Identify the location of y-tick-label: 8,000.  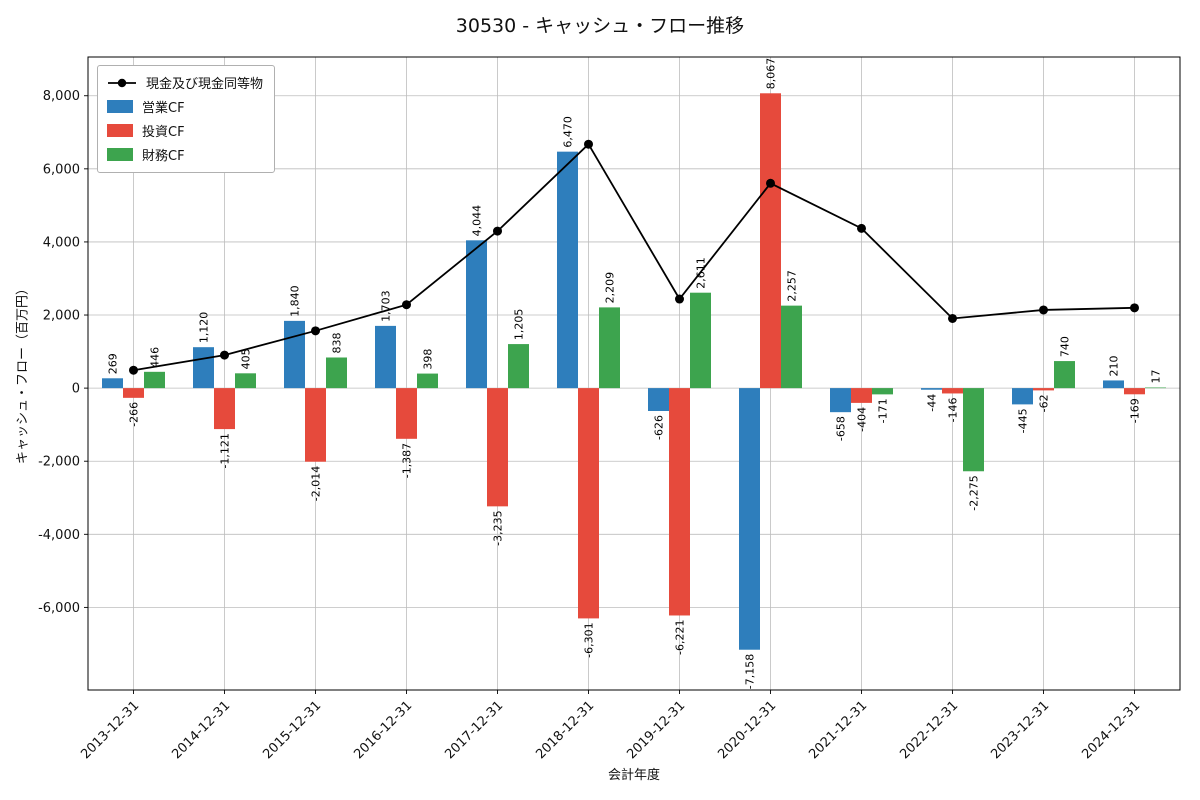
(61, 96).